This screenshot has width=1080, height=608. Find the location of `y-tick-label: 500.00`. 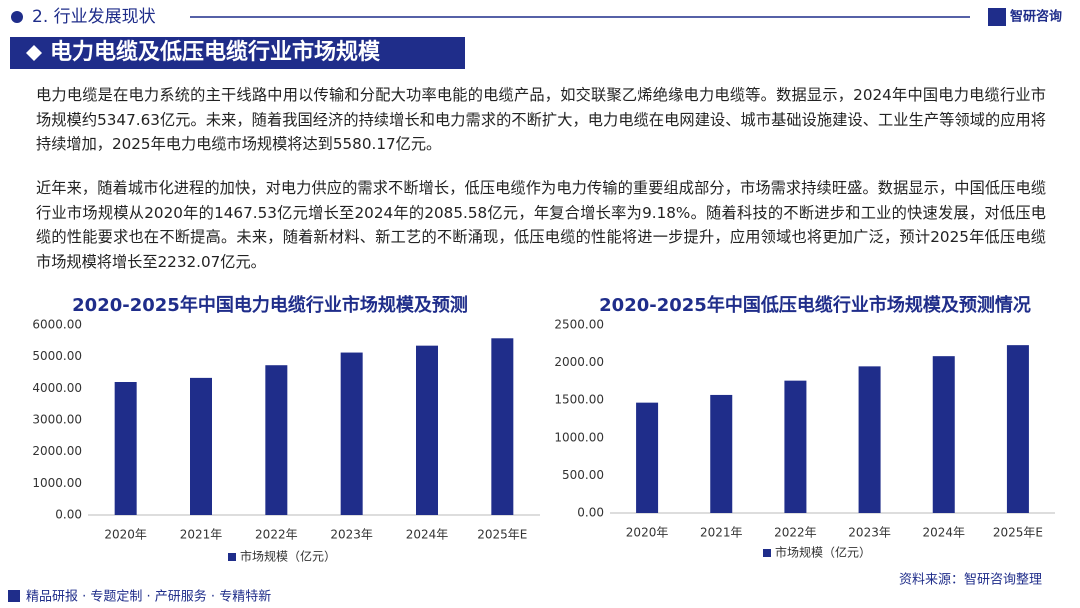

y-tick-label: 500.00 is located at coordinates (583, 475).